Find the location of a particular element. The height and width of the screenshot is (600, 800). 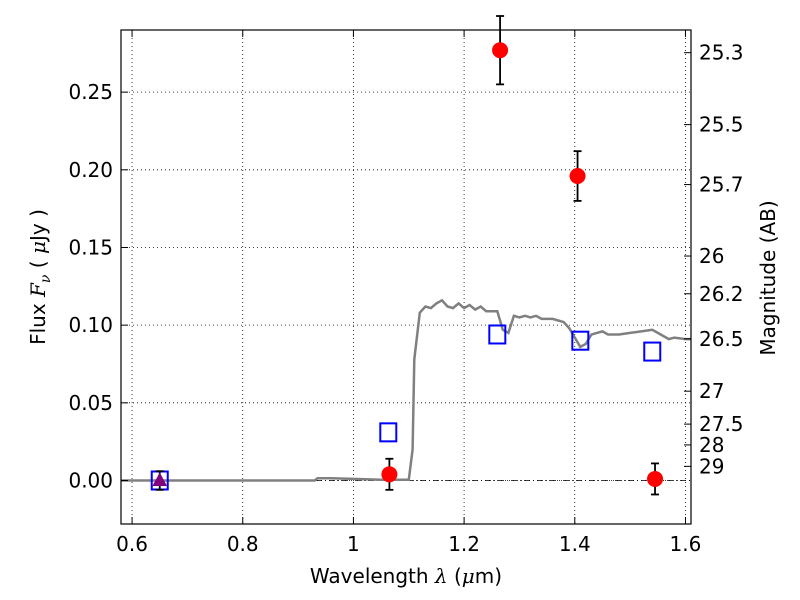

x-tick-label: 1.2 is located at coordinates (464, 544).